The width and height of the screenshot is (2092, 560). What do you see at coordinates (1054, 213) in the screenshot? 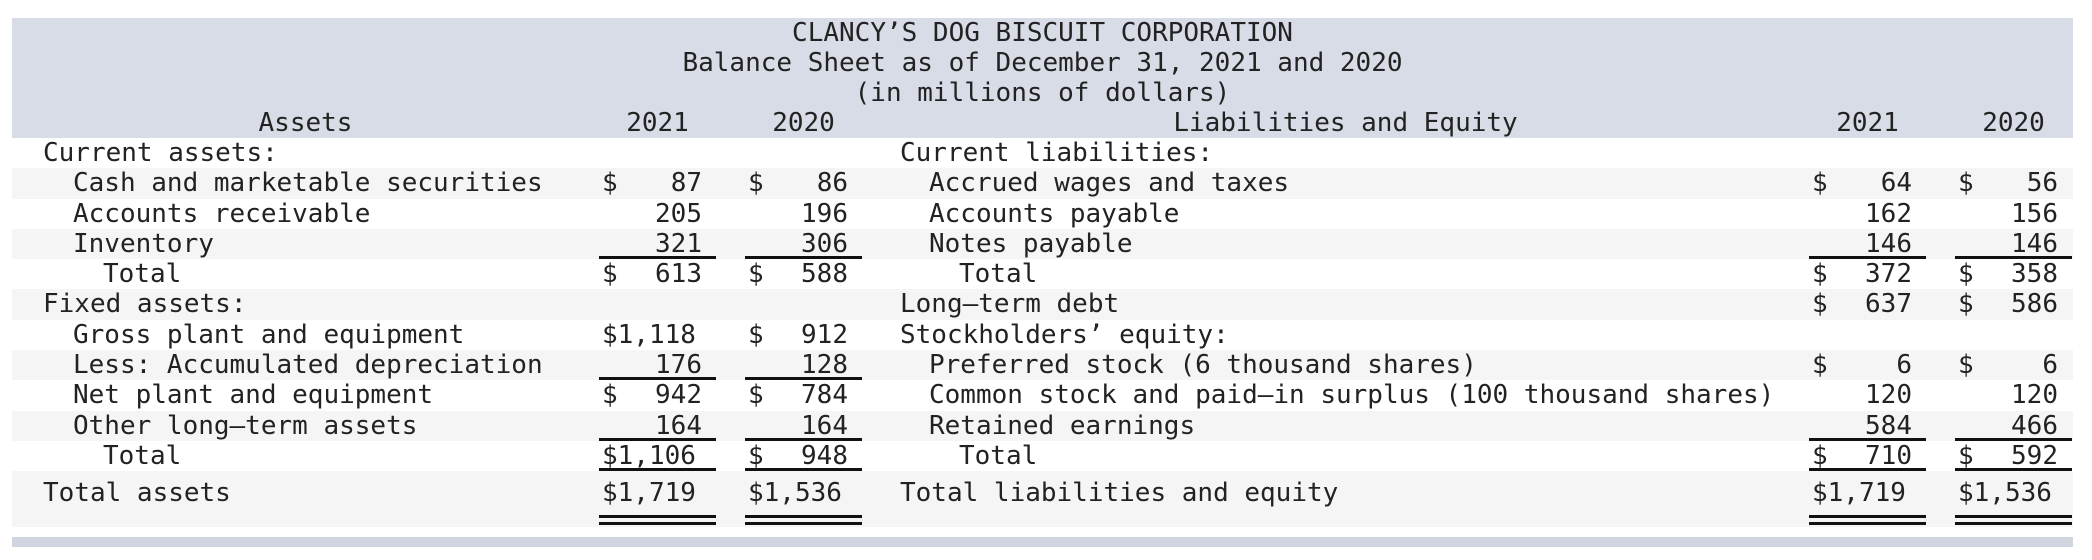
I see `accounts-payable-label: Accounts payable` at bounding box center [1054, 213].